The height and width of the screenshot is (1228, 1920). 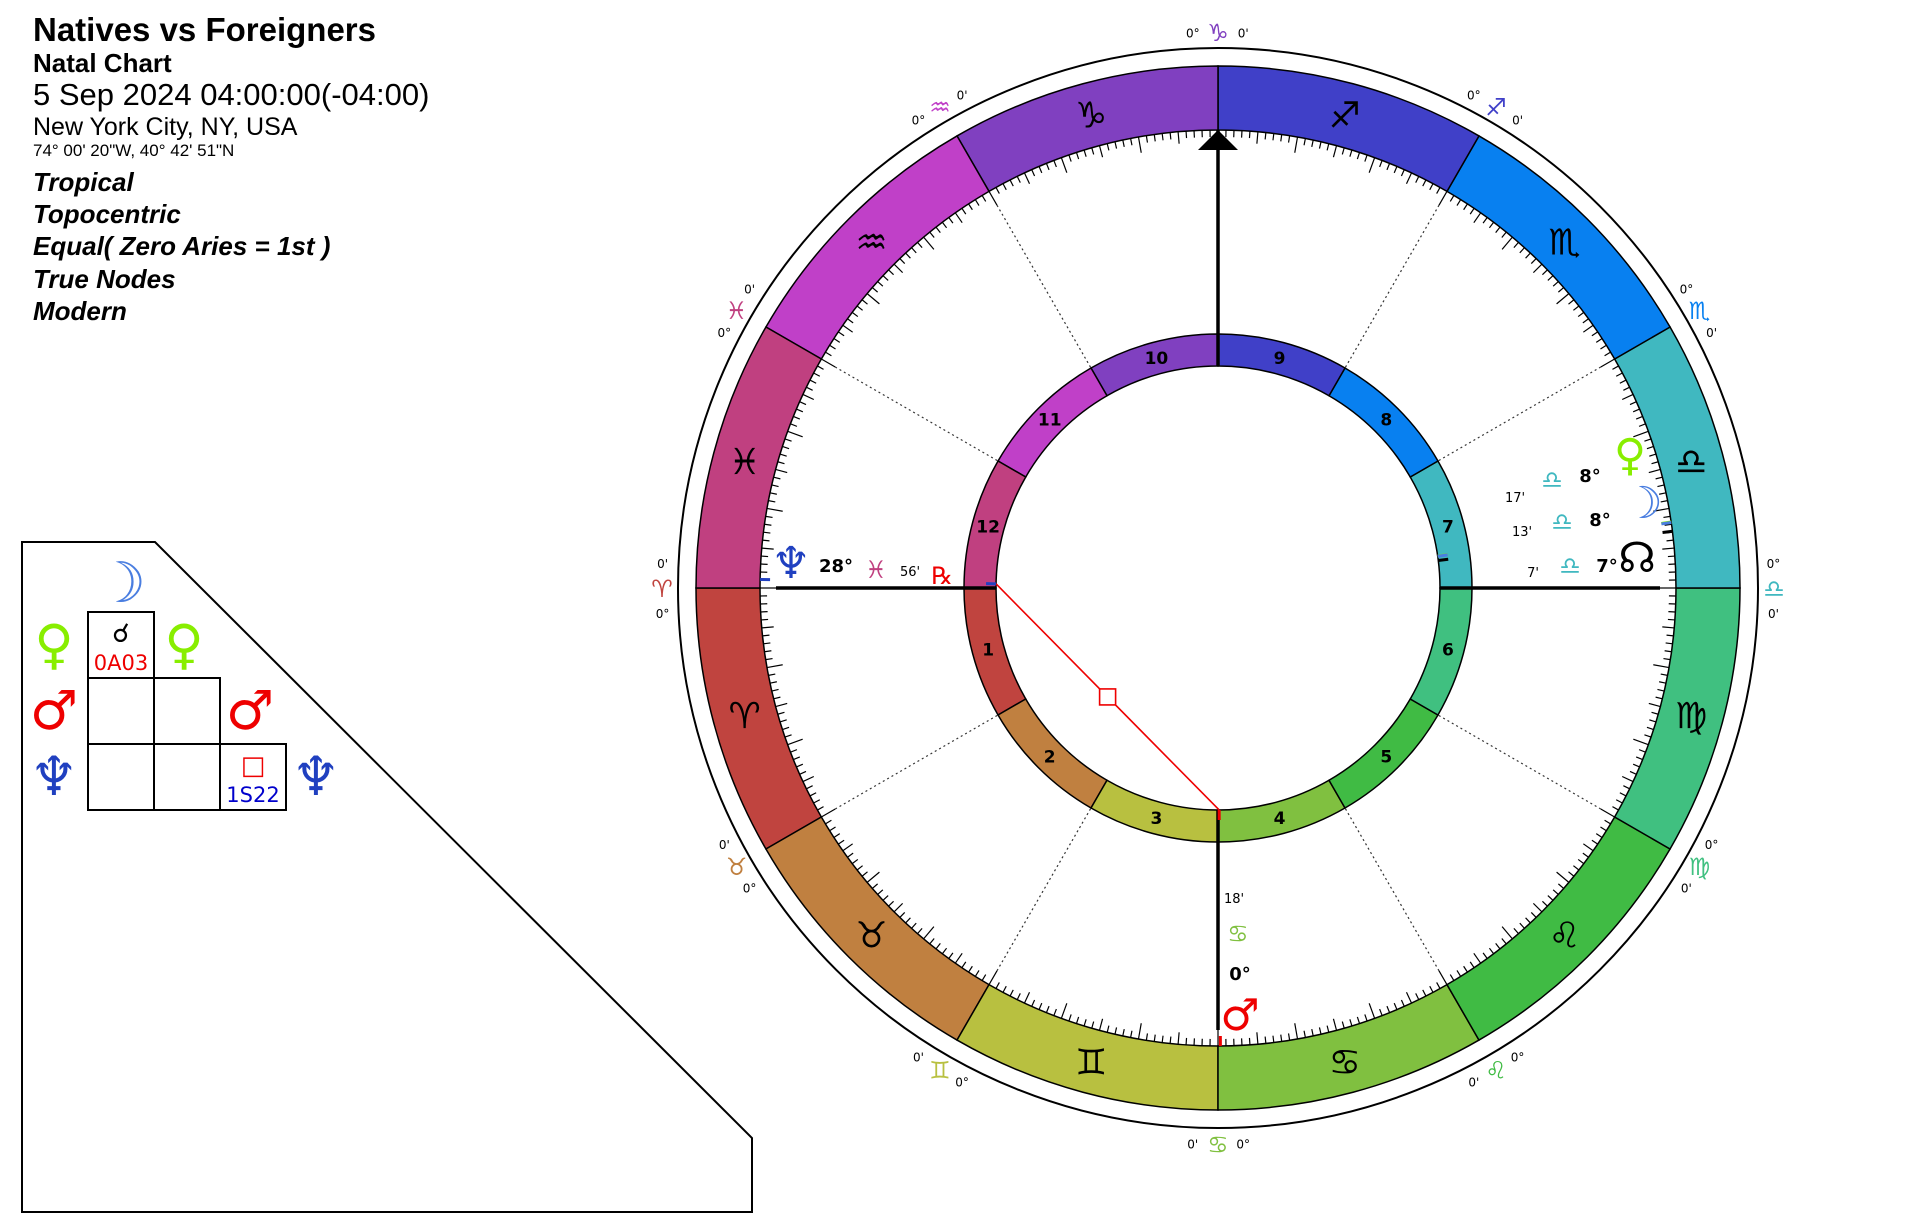 I want to click on zodiac-type: Tropical, so click(x=83, y=181).